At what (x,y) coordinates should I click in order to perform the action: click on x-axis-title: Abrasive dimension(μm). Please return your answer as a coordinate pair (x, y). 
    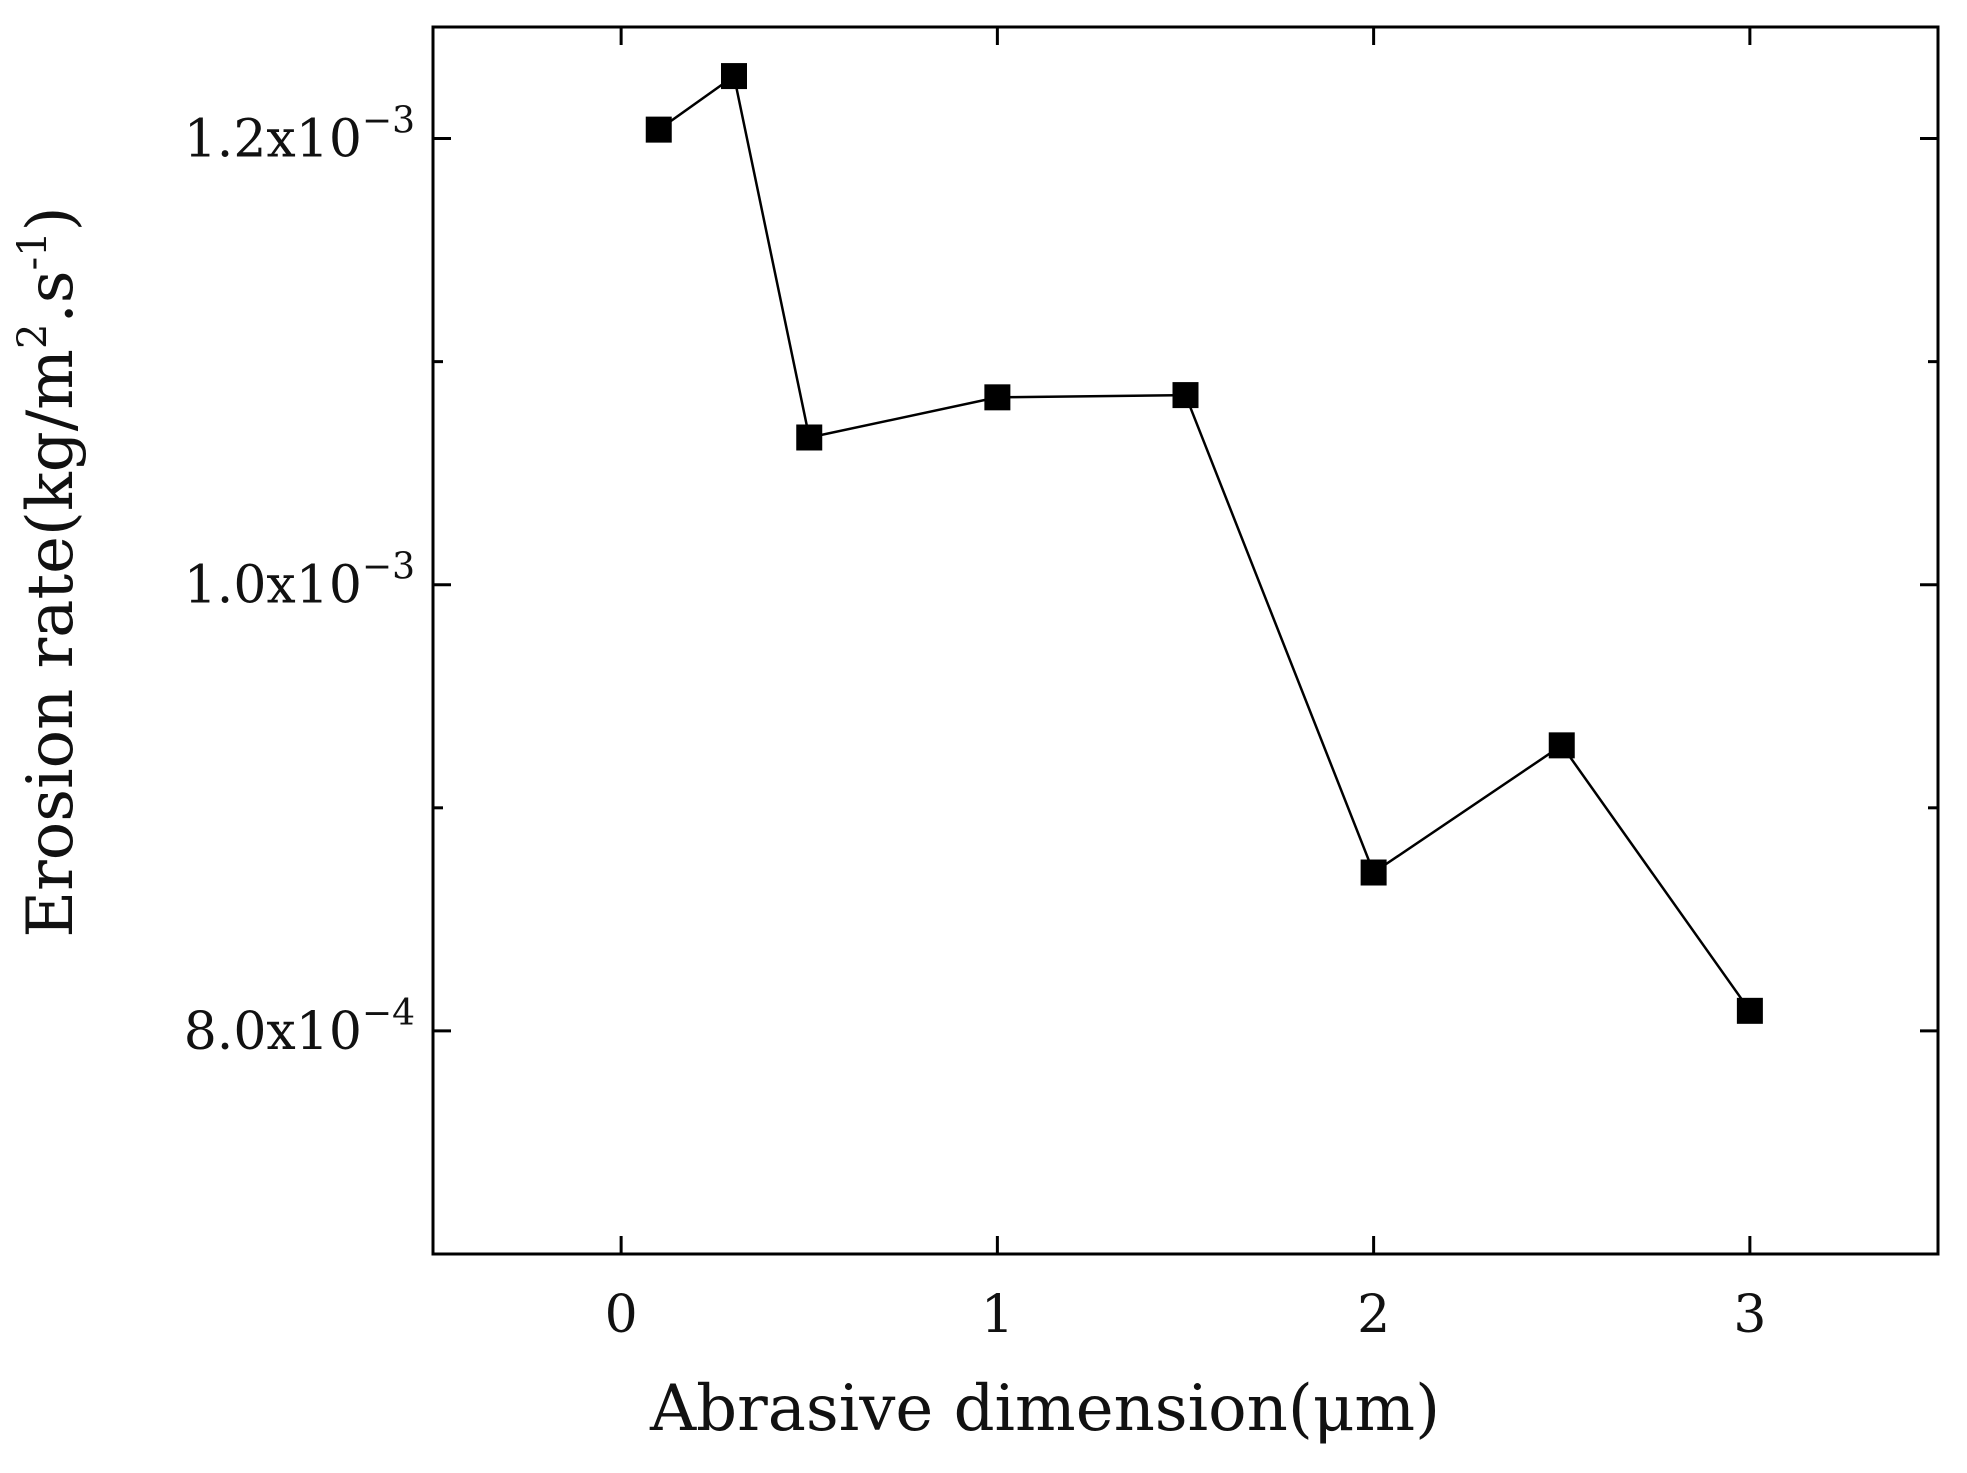
    Looking at the image, I should click on (1044, 1409).